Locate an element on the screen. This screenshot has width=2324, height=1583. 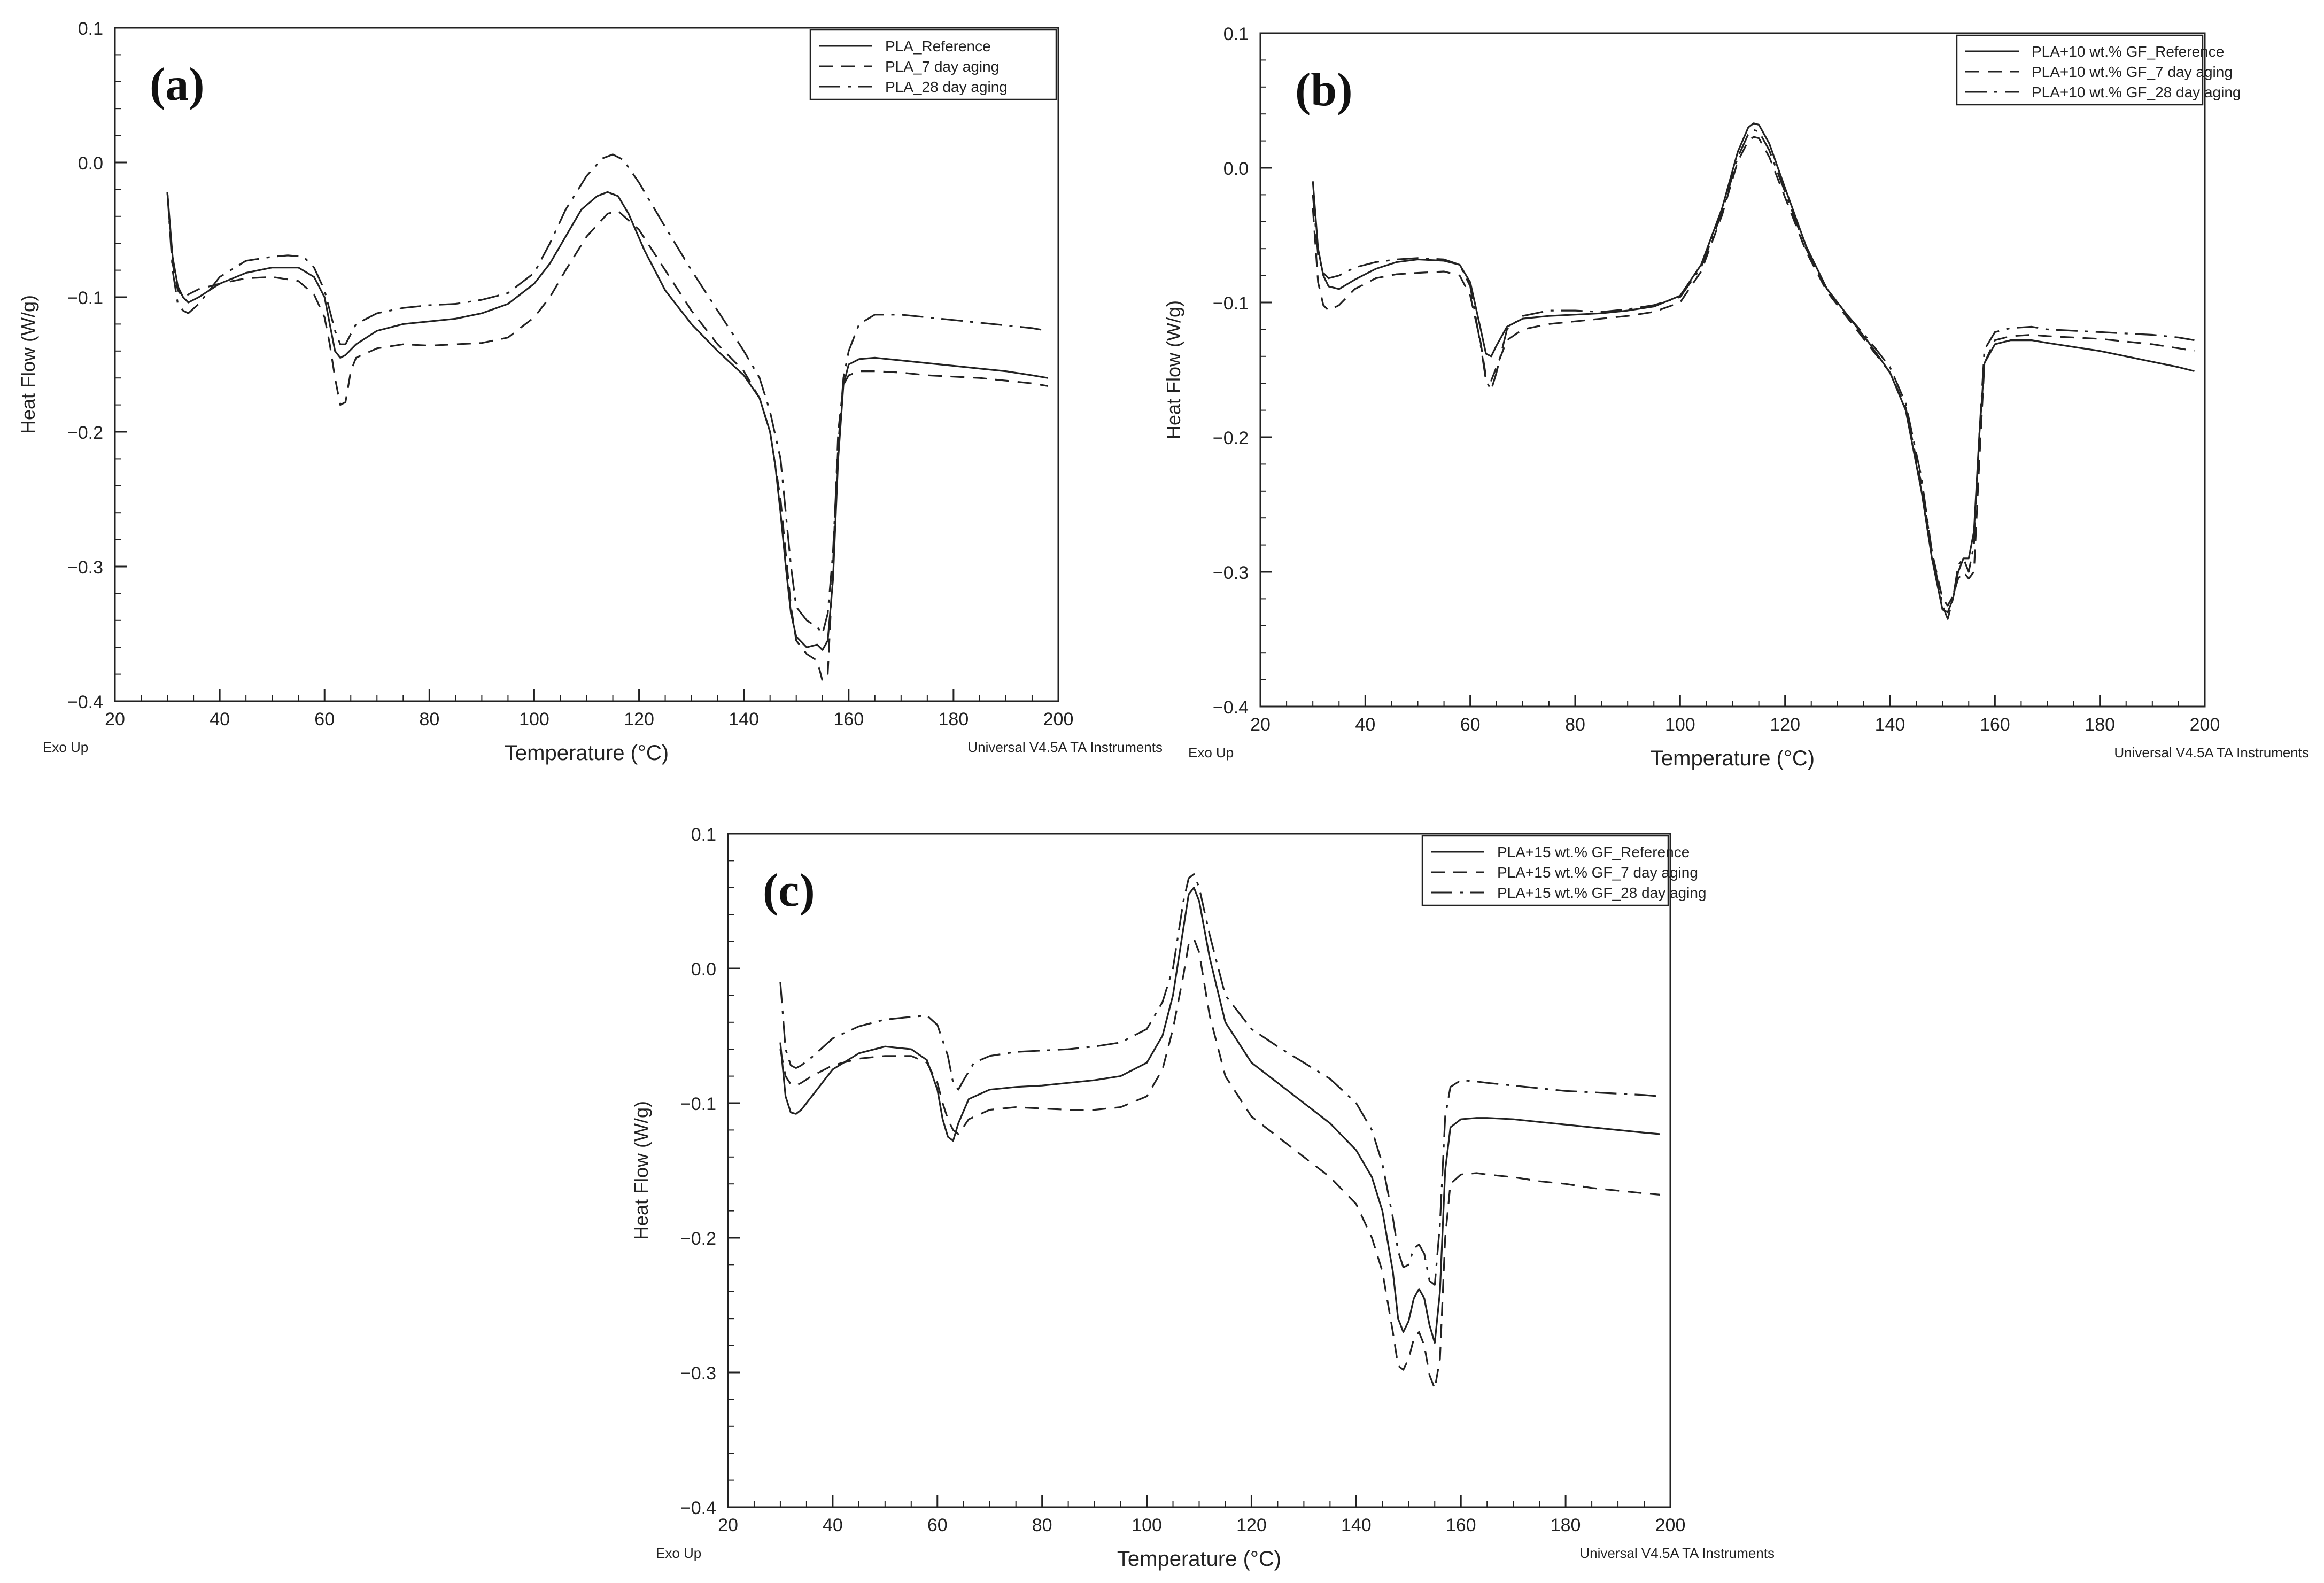
legend-label-0: PLA+10 wt.% GF_Reference is located at coordinates (2128, 51).